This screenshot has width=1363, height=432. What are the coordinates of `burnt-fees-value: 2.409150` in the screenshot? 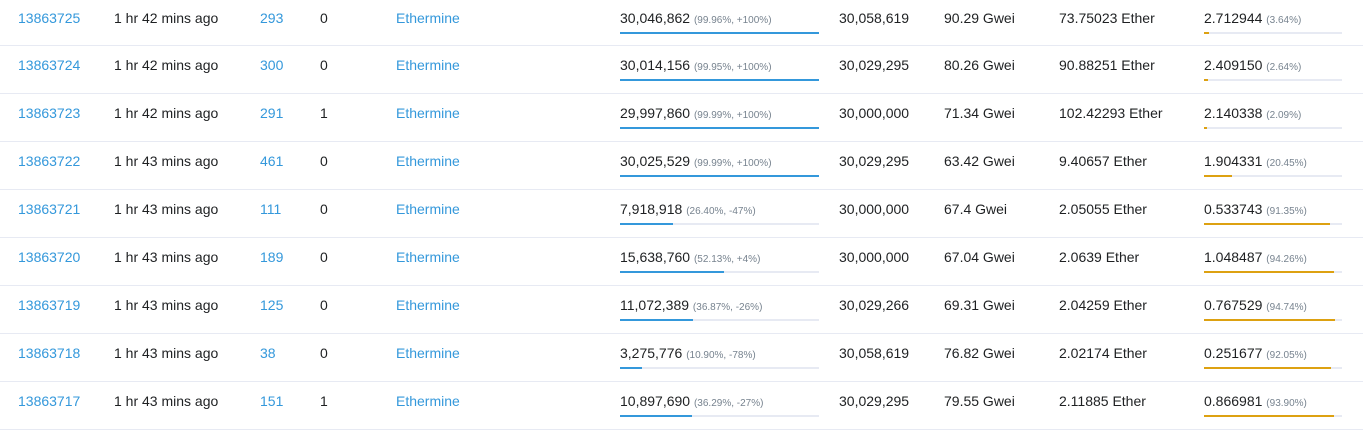 It's located at (1233, 65).